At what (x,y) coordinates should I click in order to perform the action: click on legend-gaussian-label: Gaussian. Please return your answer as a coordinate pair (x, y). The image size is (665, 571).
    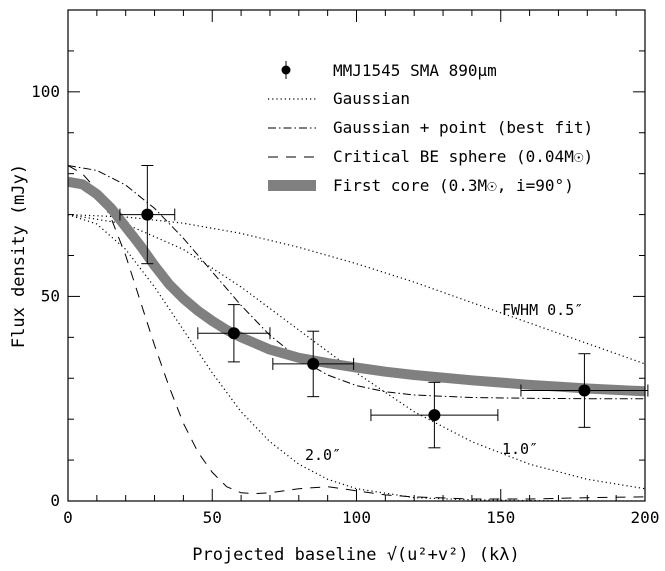
    Looking at the image, I should click on (371, 98).